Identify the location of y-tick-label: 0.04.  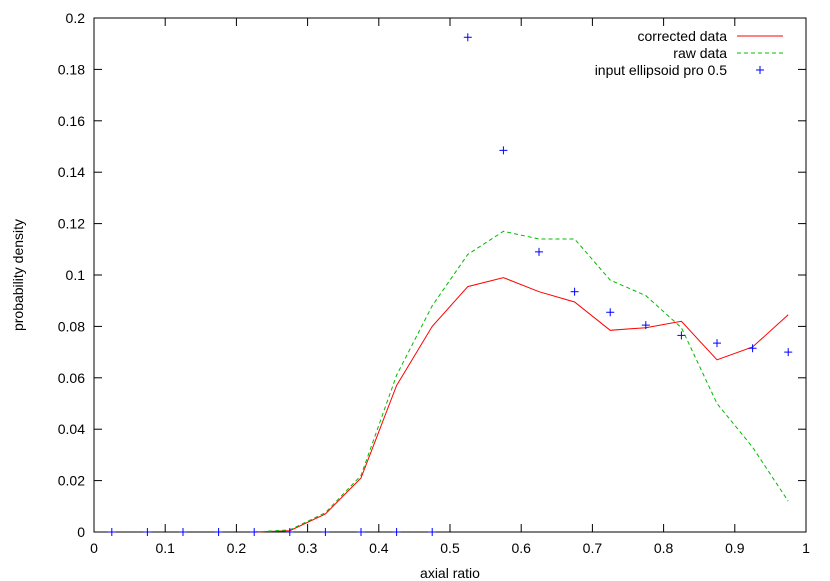
(71, 429).